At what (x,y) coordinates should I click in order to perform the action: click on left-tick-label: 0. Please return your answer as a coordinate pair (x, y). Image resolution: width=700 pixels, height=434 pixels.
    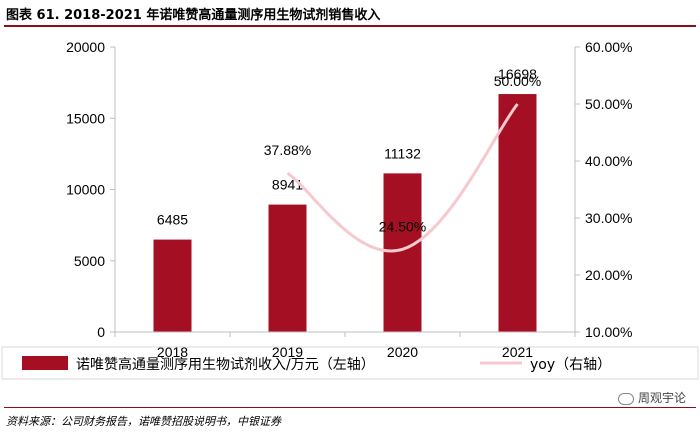
    Looking at the image, I should click on (101, 332).